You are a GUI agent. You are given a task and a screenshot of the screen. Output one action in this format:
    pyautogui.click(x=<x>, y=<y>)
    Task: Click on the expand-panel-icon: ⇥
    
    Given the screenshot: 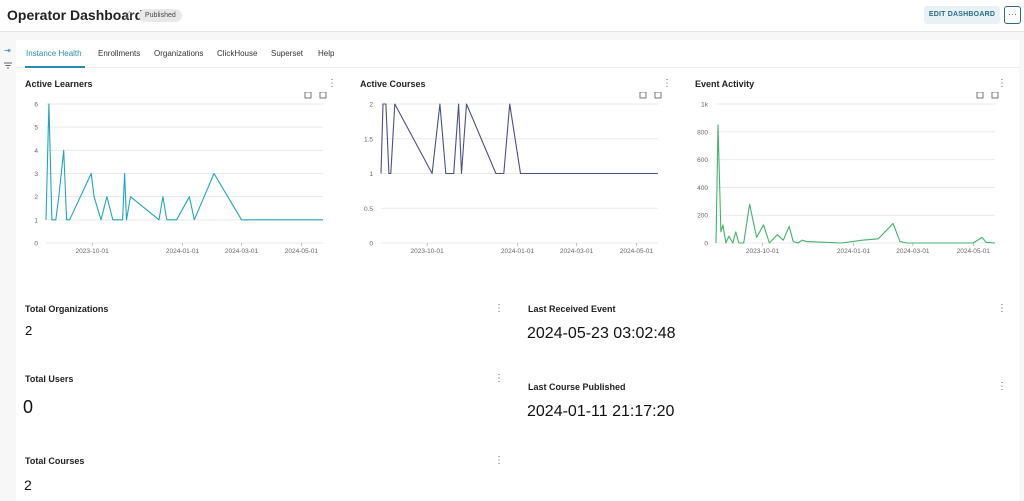 What is the action you would take?
    pyautogui.click(x=7, y=50)
    